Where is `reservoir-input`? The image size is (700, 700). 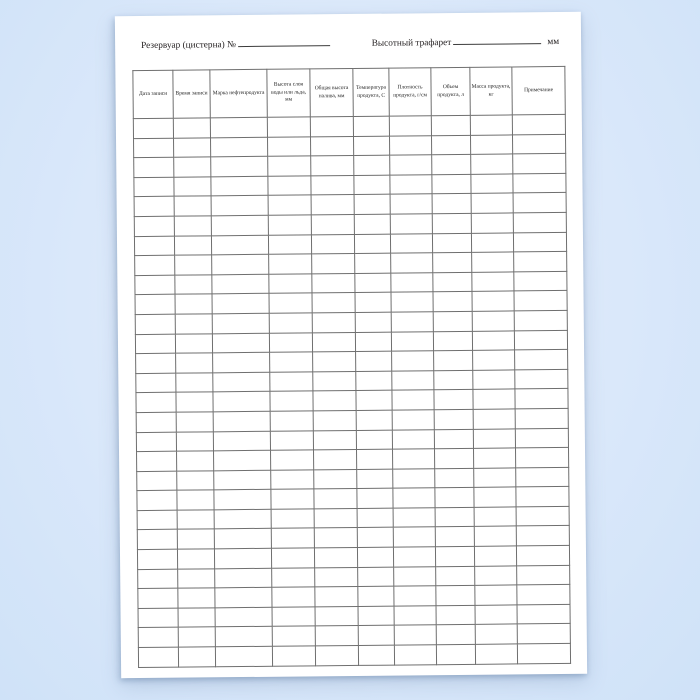 reservoir-input is located at coordinates (283, 43).